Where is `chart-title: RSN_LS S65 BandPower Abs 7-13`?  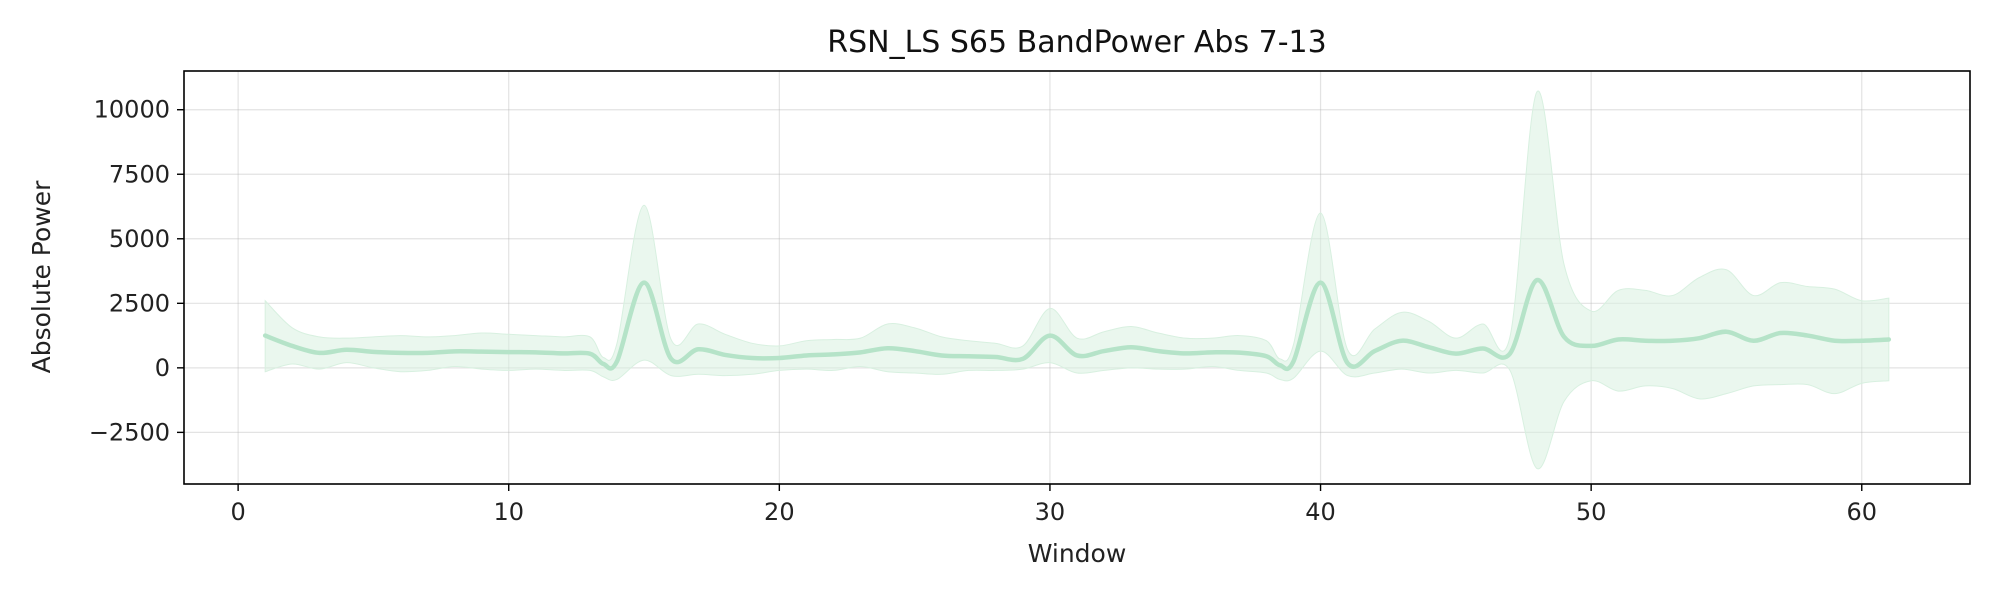
chart-title: RSN_LS S65 BandPower Abs 7-13 is located at coordinates (1076, 42).